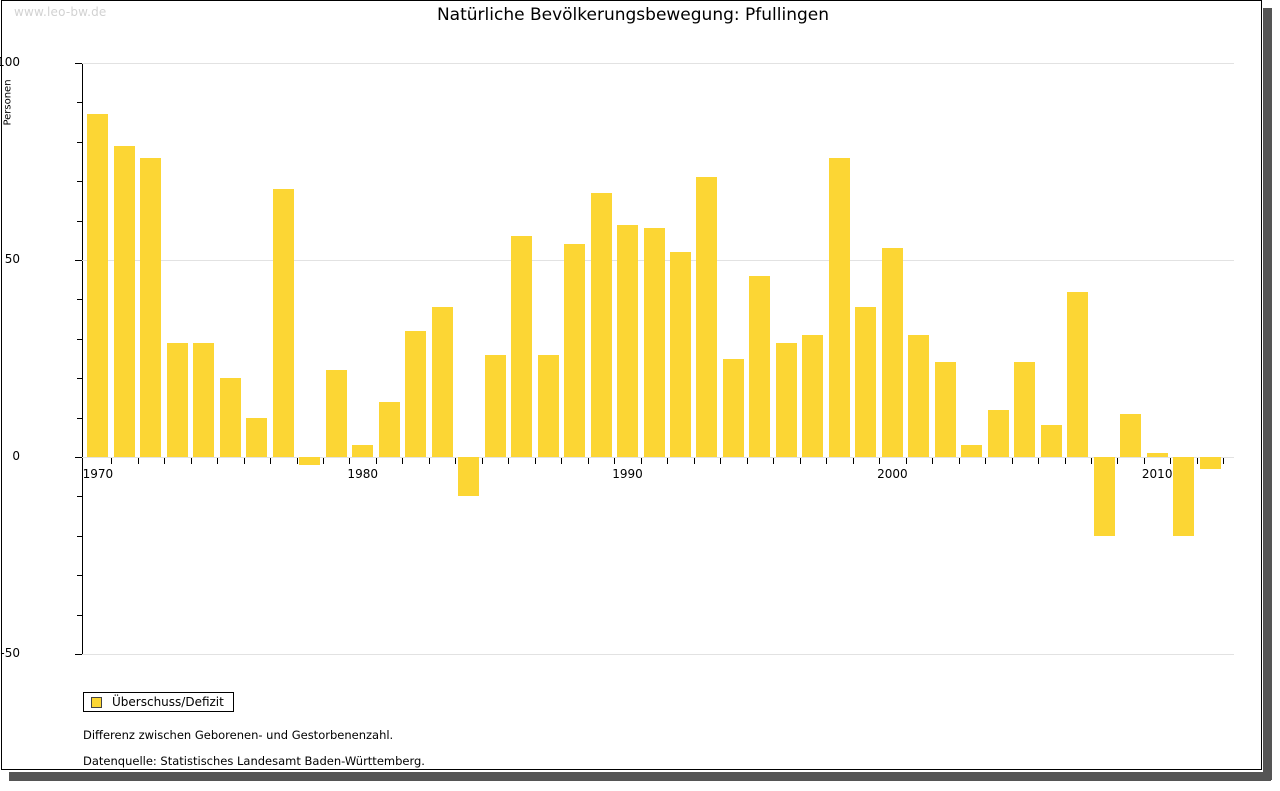  I want to click on x-tick-label: 1970, so click(98, 474).